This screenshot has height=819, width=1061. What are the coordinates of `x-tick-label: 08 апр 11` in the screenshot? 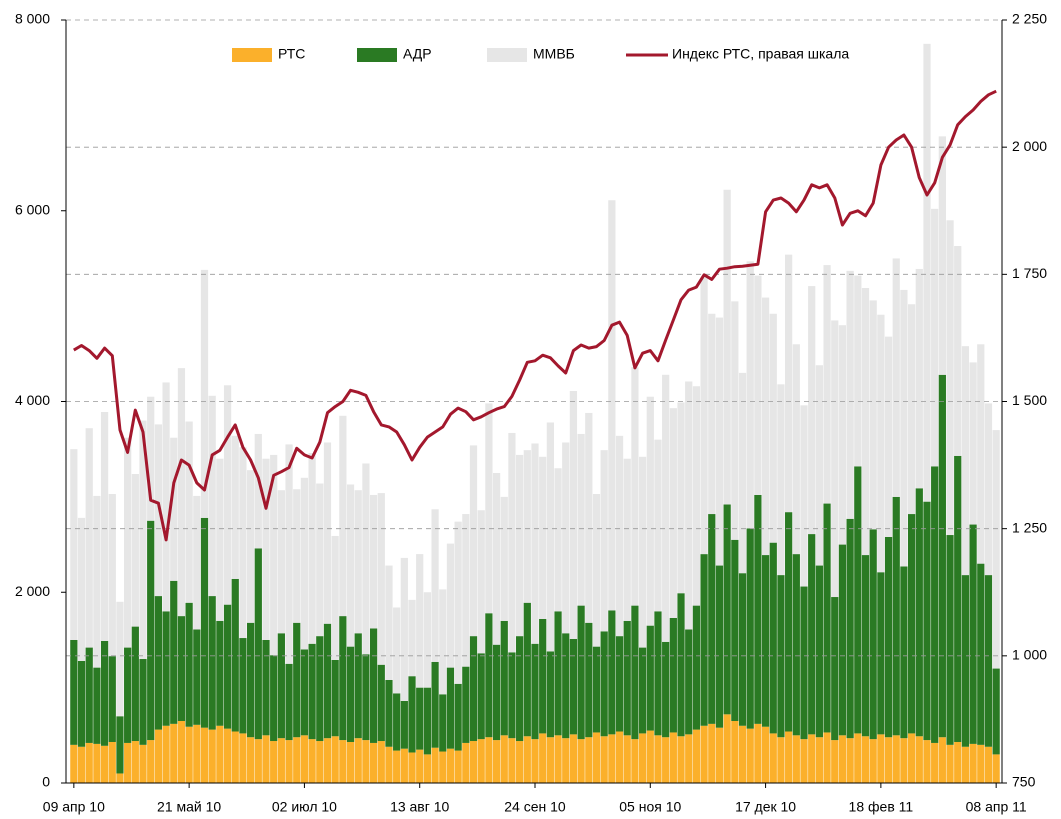 It's located at (996, 807).